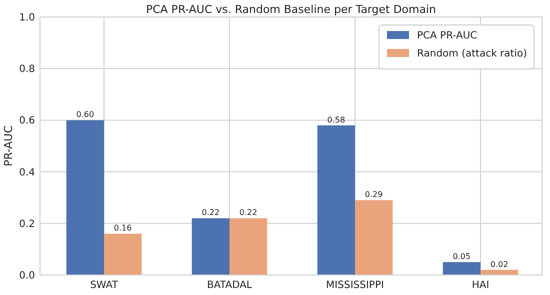 This screenshot has width=550, height=295. What do you see at coordinates (27, 121) in the screenshot?
I see `y-tick-label: 0.6` at bounding box center [27, 121].